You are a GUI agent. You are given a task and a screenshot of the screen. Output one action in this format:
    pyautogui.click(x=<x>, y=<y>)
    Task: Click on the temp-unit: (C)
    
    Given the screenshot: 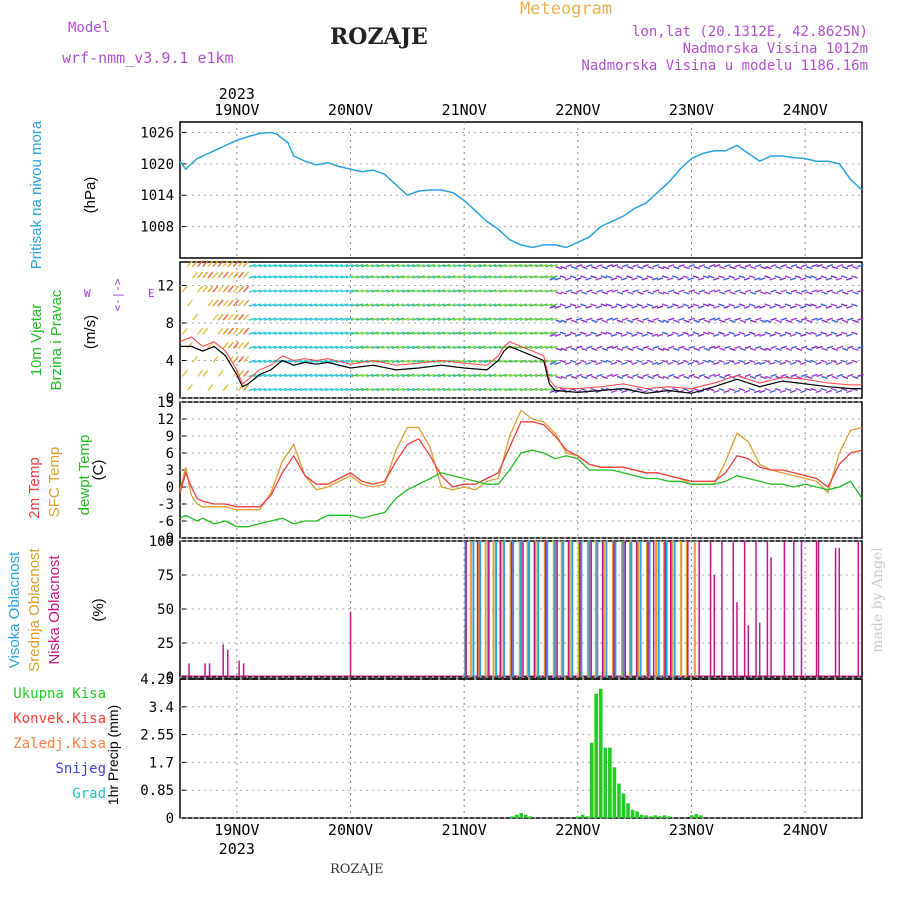 What is the action you would take?
    pyautogui.click(x=98, y=470)
    